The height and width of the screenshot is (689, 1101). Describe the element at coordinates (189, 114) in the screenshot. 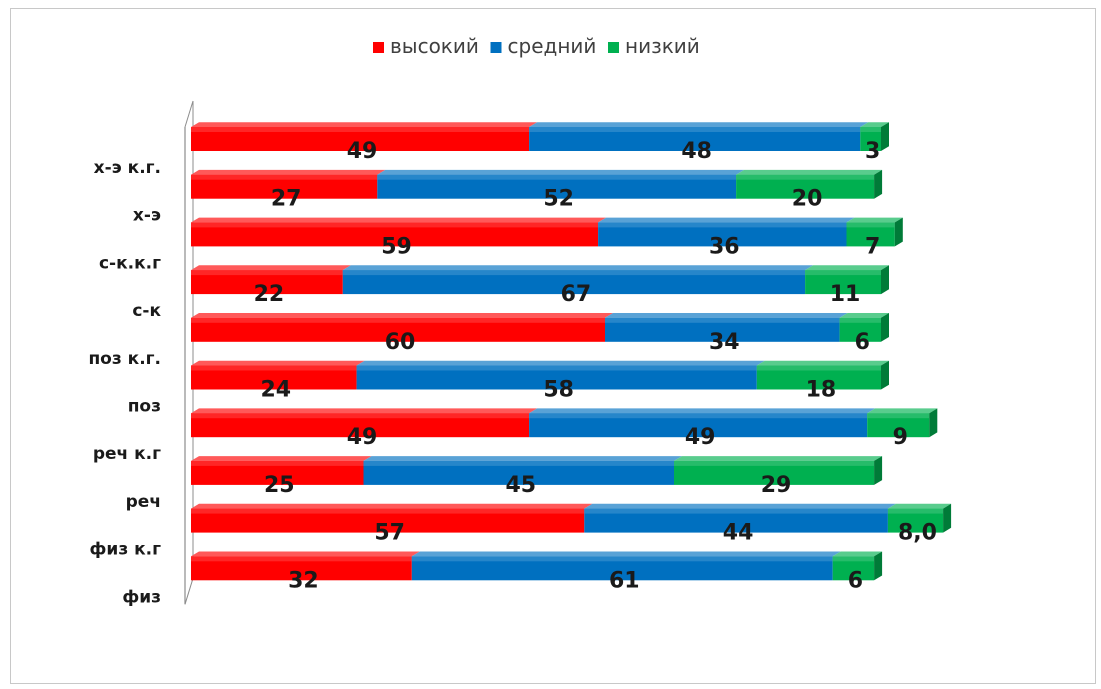

I see `axis-wall-top` at that location.